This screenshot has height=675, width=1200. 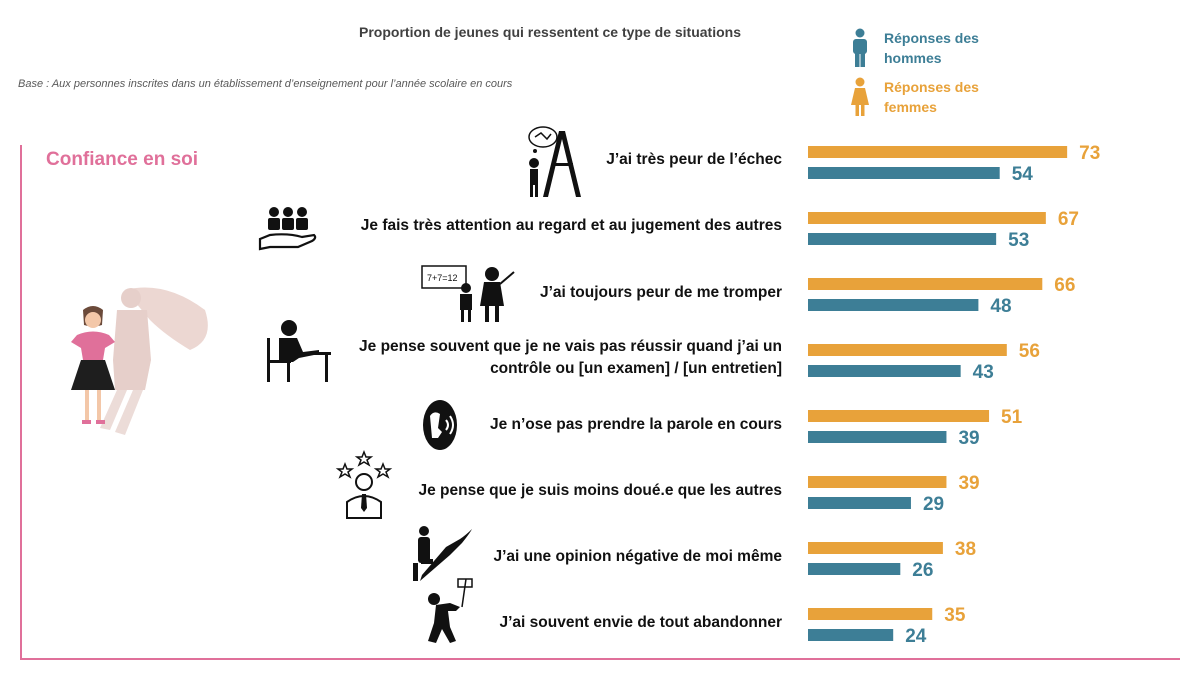 What do you see at coordinates (299, 351) in the screenshot?
I see `student-desk-icon` at bounding box center [299, 351].